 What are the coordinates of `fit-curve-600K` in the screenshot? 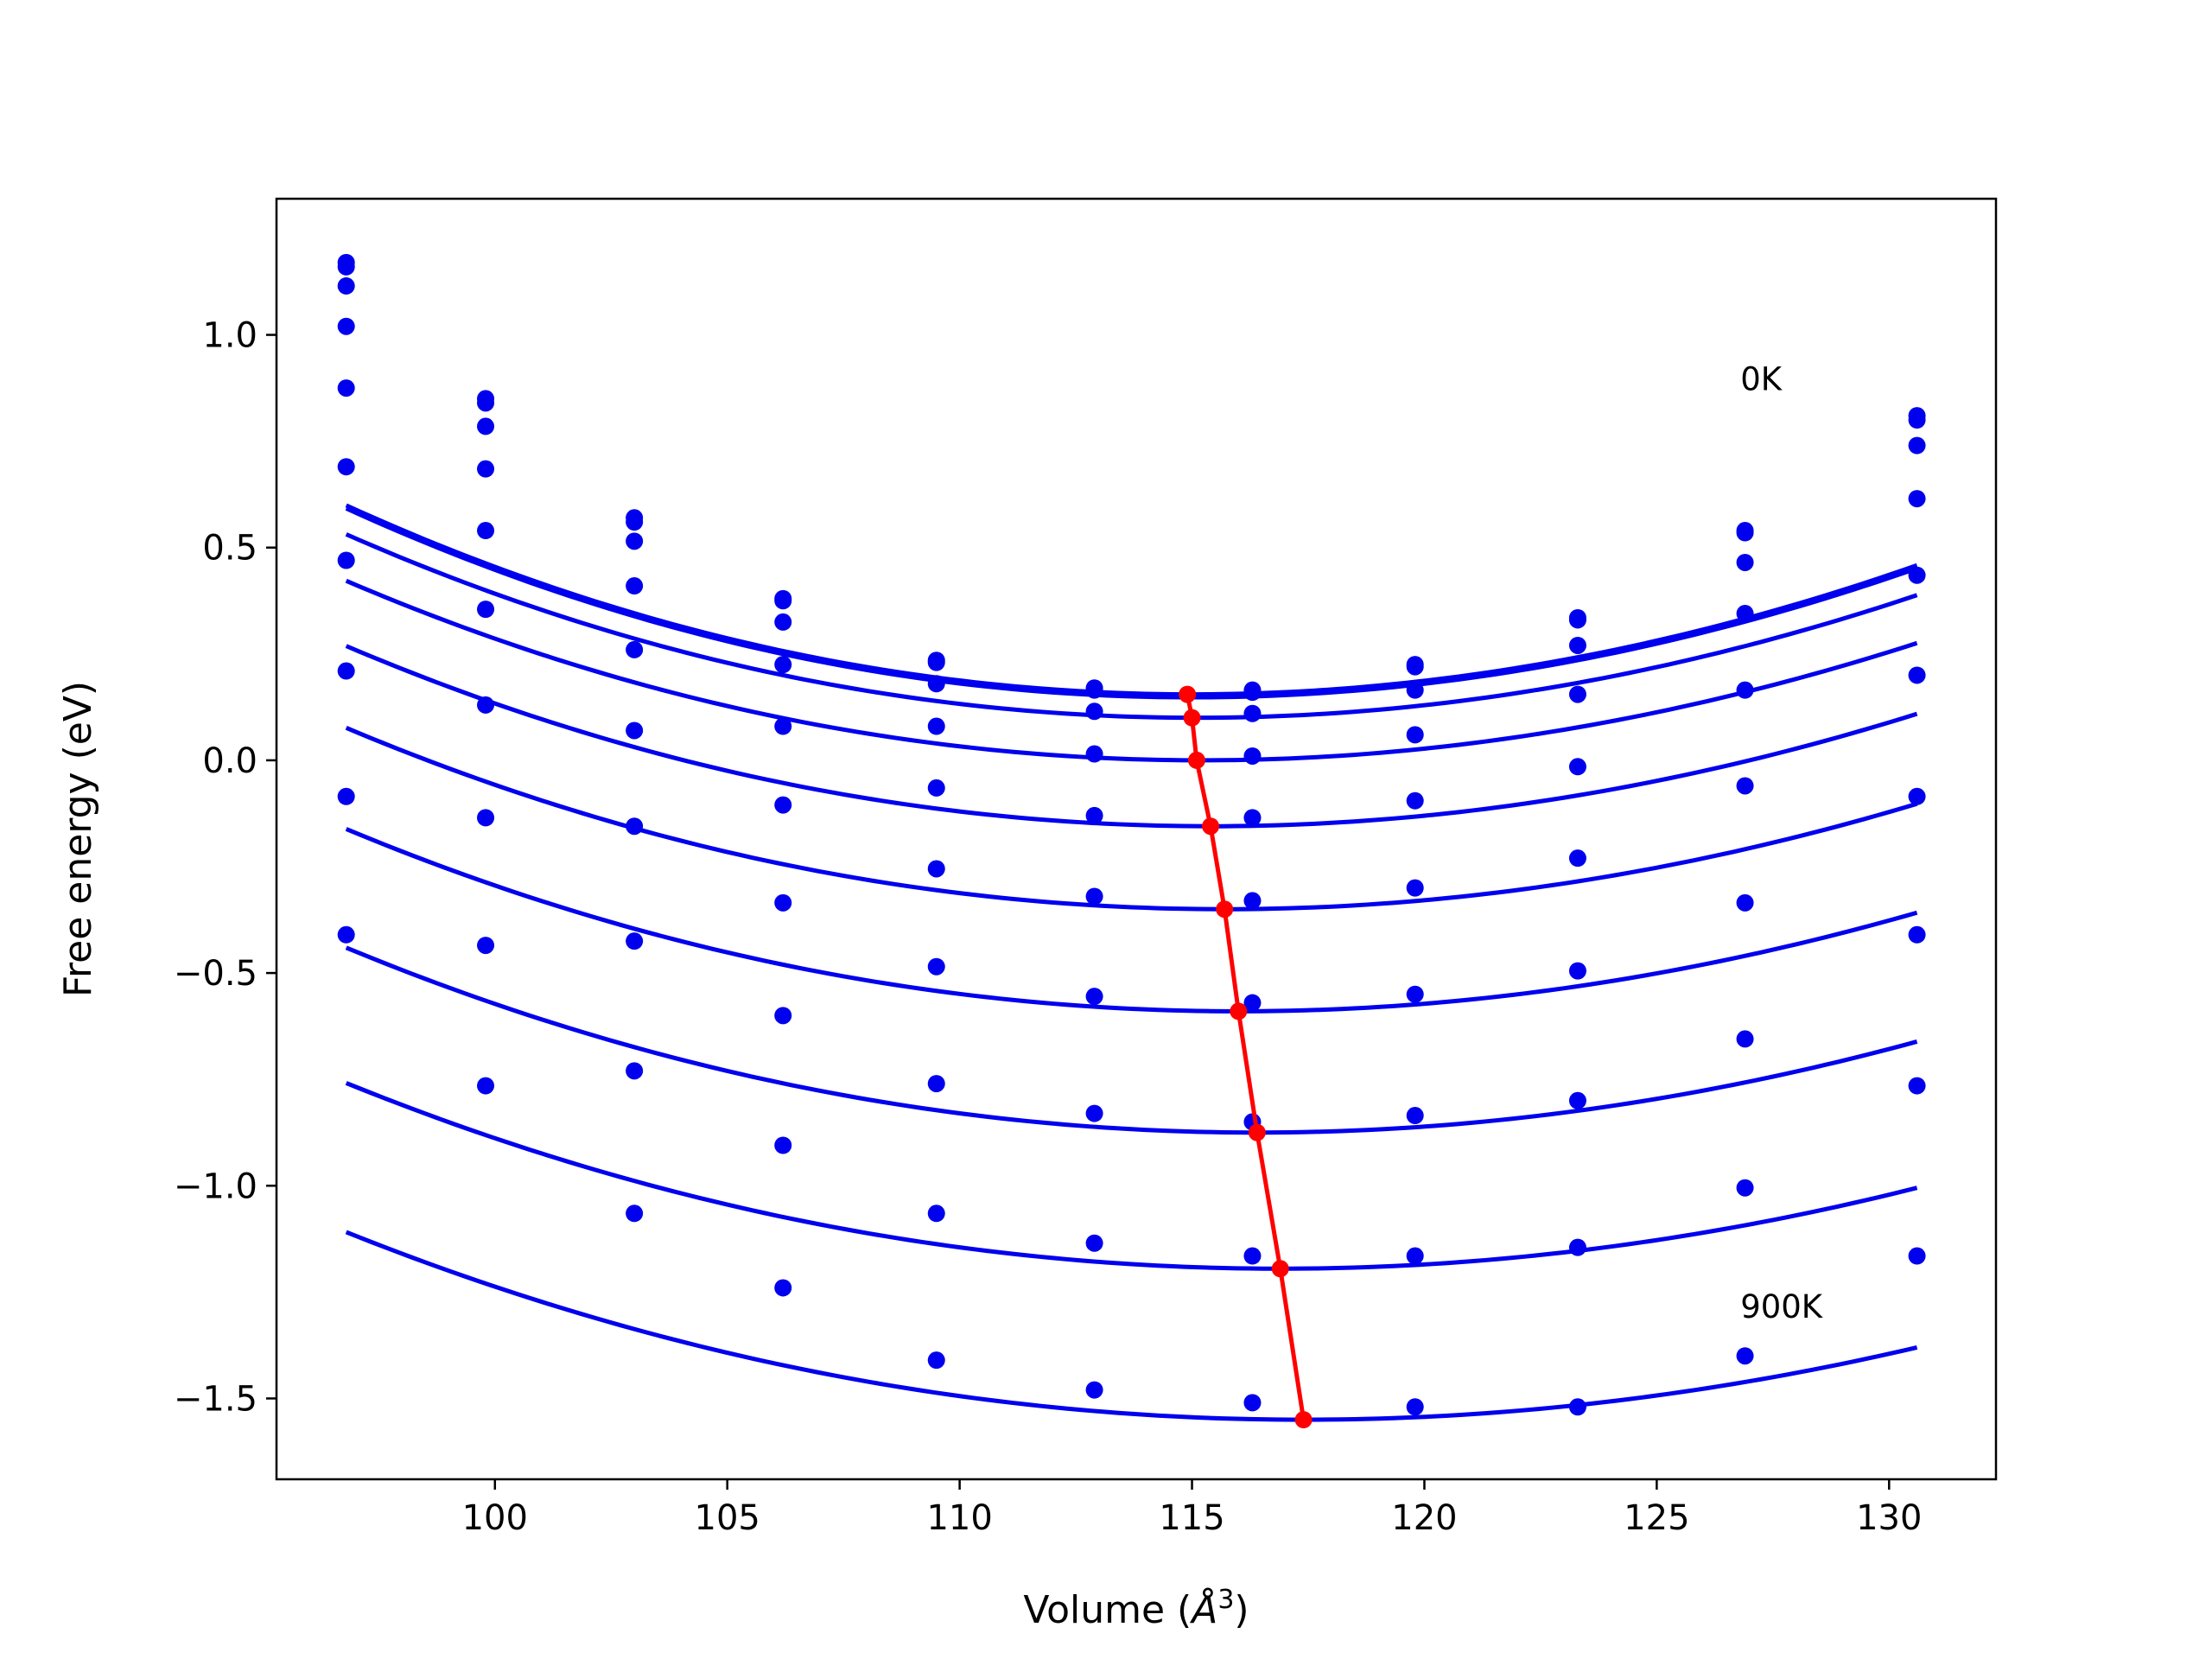 It's located at (1131, 920).